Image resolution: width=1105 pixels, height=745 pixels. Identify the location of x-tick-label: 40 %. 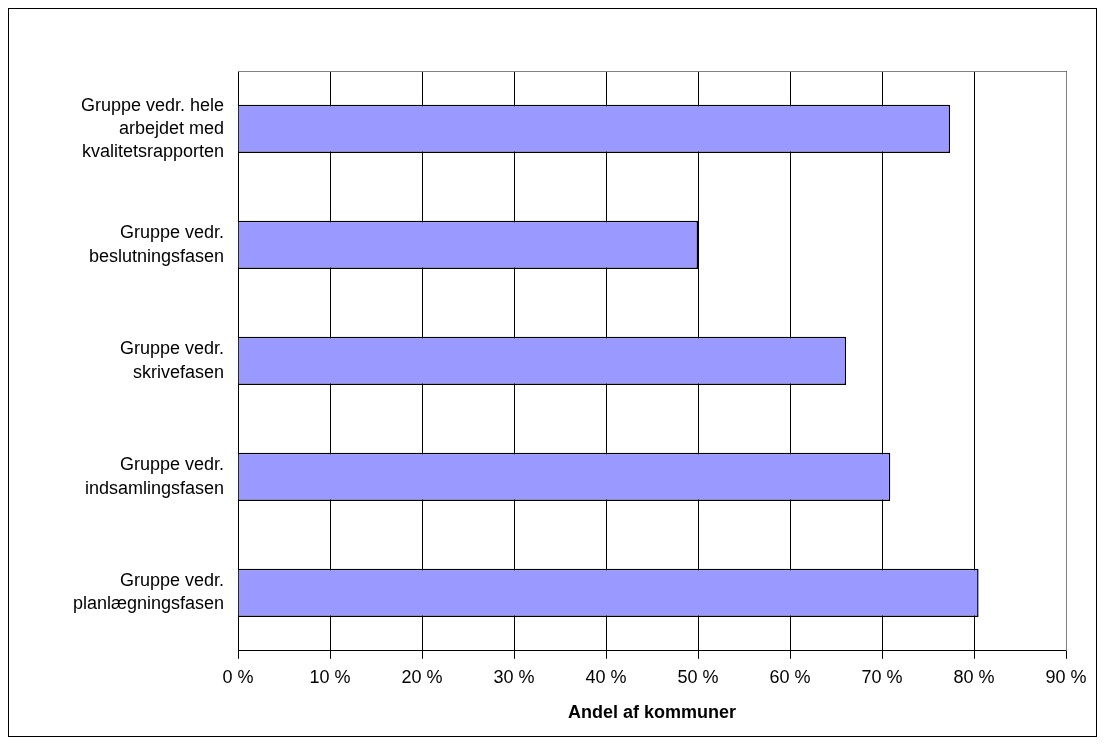
(606, 676).